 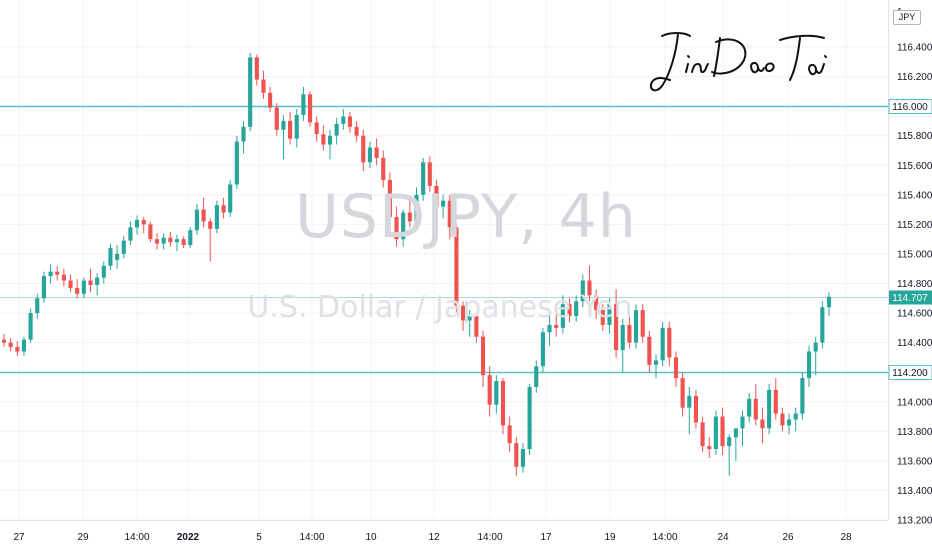 I want to click on y-tick-label: 113.600, so click(x=914, y=461).